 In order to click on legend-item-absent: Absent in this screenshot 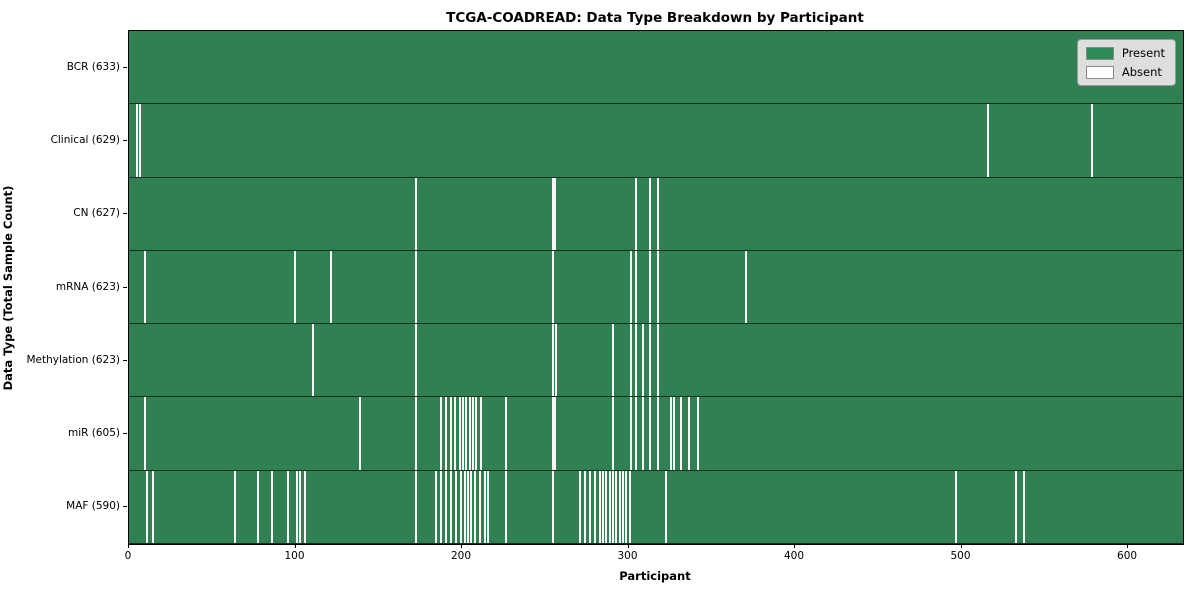, I will do `click(1125, 72)`.